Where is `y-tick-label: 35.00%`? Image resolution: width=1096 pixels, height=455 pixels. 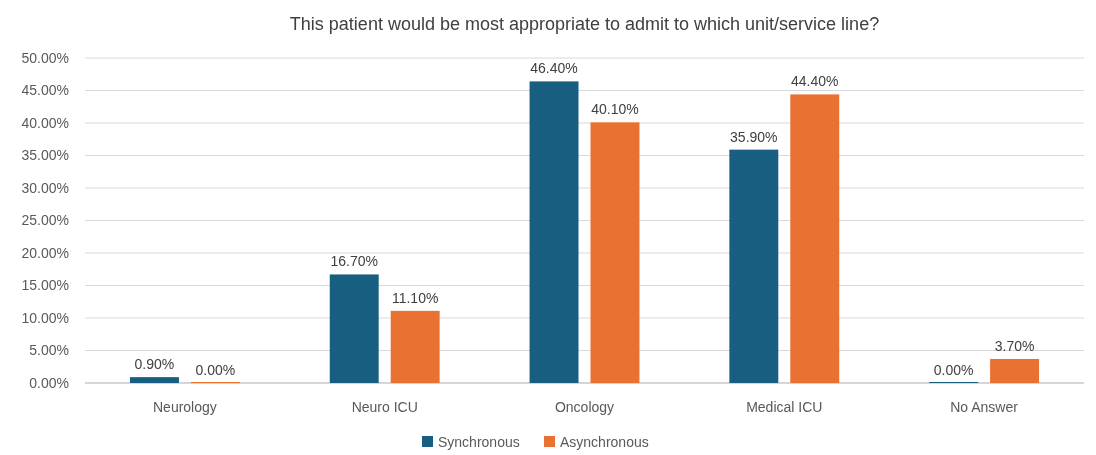 y-tick-label: 35.00% is located at coordinates (45, 155).